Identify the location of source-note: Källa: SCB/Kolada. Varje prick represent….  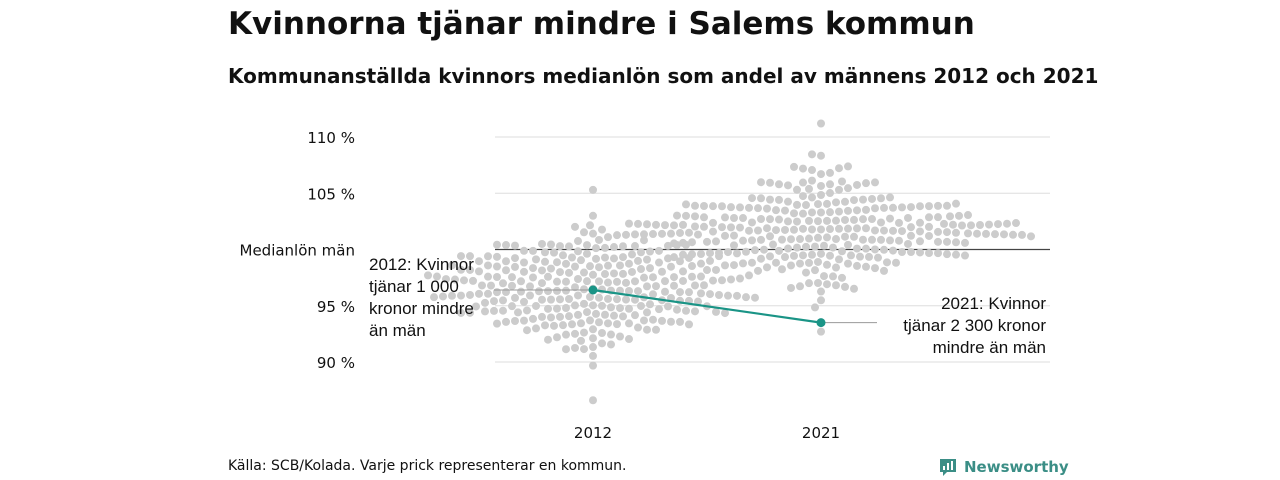
(427, 466).